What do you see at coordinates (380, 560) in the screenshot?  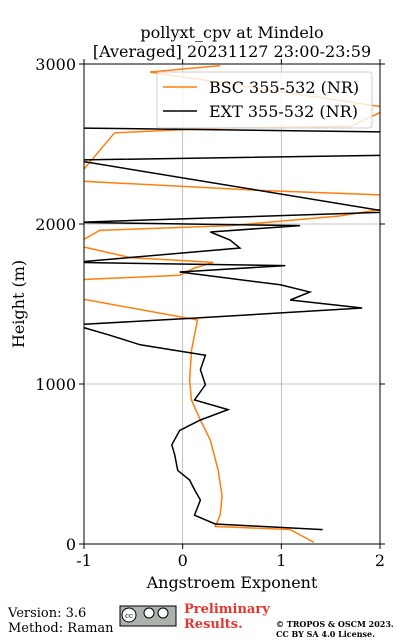 I see `x-tick-label: 2` at bounding box center [380, 560].